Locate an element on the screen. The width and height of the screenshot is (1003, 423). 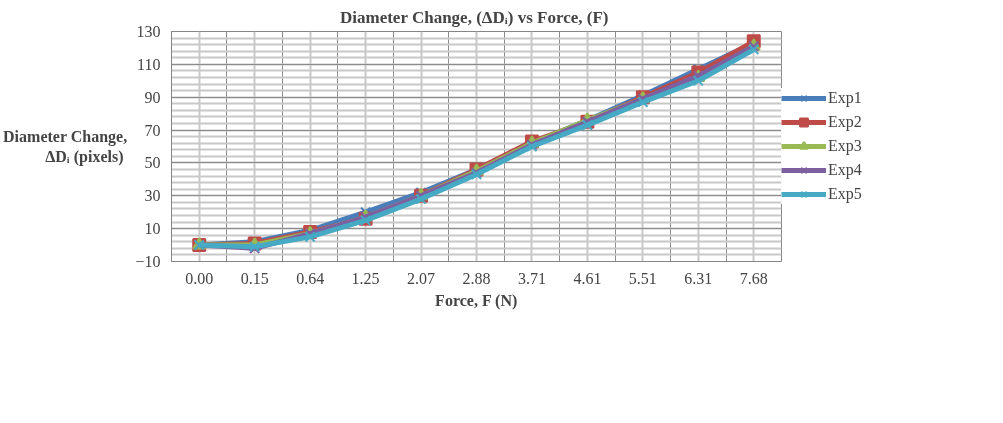
x-tick-label: 4.61 is located at coordinates (587, 278).